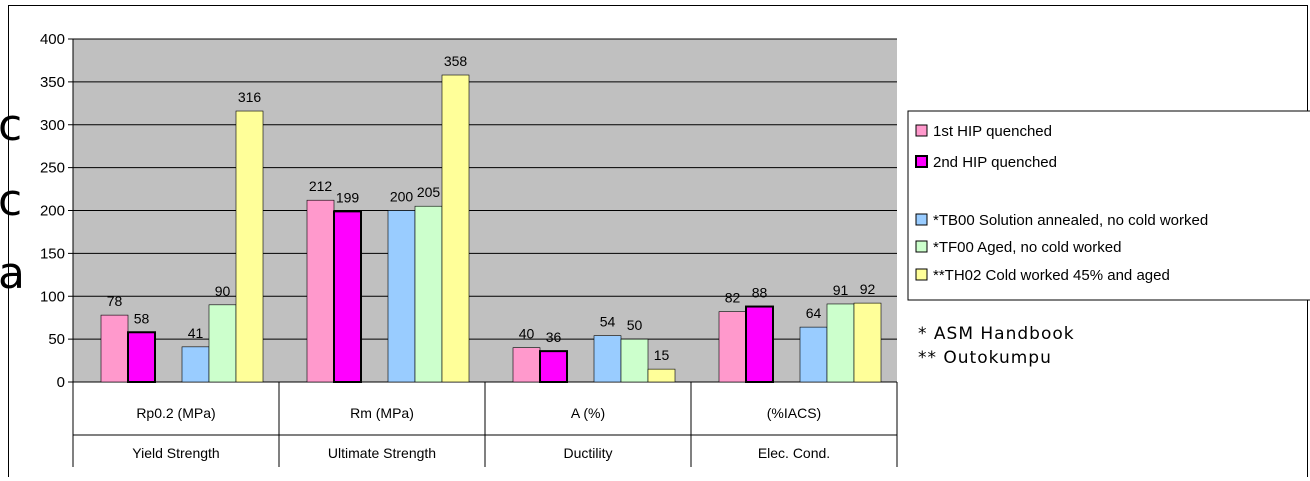 This screenshot has height=481, width=1310. What do you see at coordinates (554, 337) in the screenshot?
I see `data-label-1-2: 36` at bounding box center [554, 337].